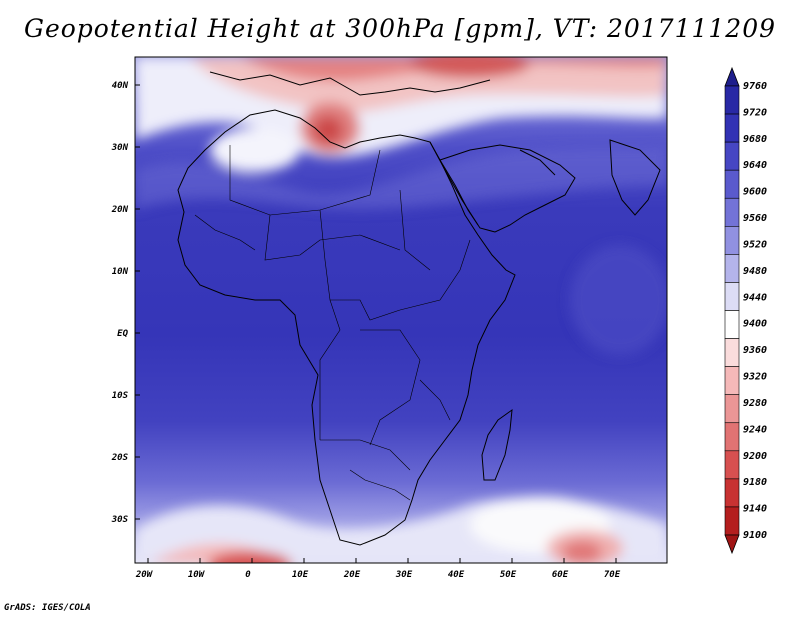 This screenshot has height=618, width=800. What do you see at coordinates (120, 272) in the screenshot?
I see `lat-label: 10N` at bounding box center [120, 272].